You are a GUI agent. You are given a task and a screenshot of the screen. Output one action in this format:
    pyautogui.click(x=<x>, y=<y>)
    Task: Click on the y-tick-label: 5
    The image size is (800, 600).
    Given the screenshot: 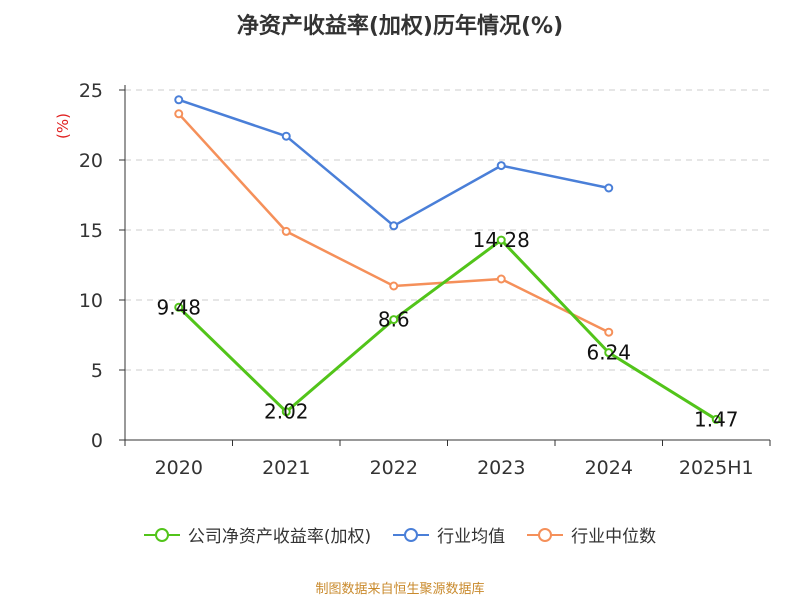 What is the action you would take?
    pyautogui.click(x=97, y=371)
    